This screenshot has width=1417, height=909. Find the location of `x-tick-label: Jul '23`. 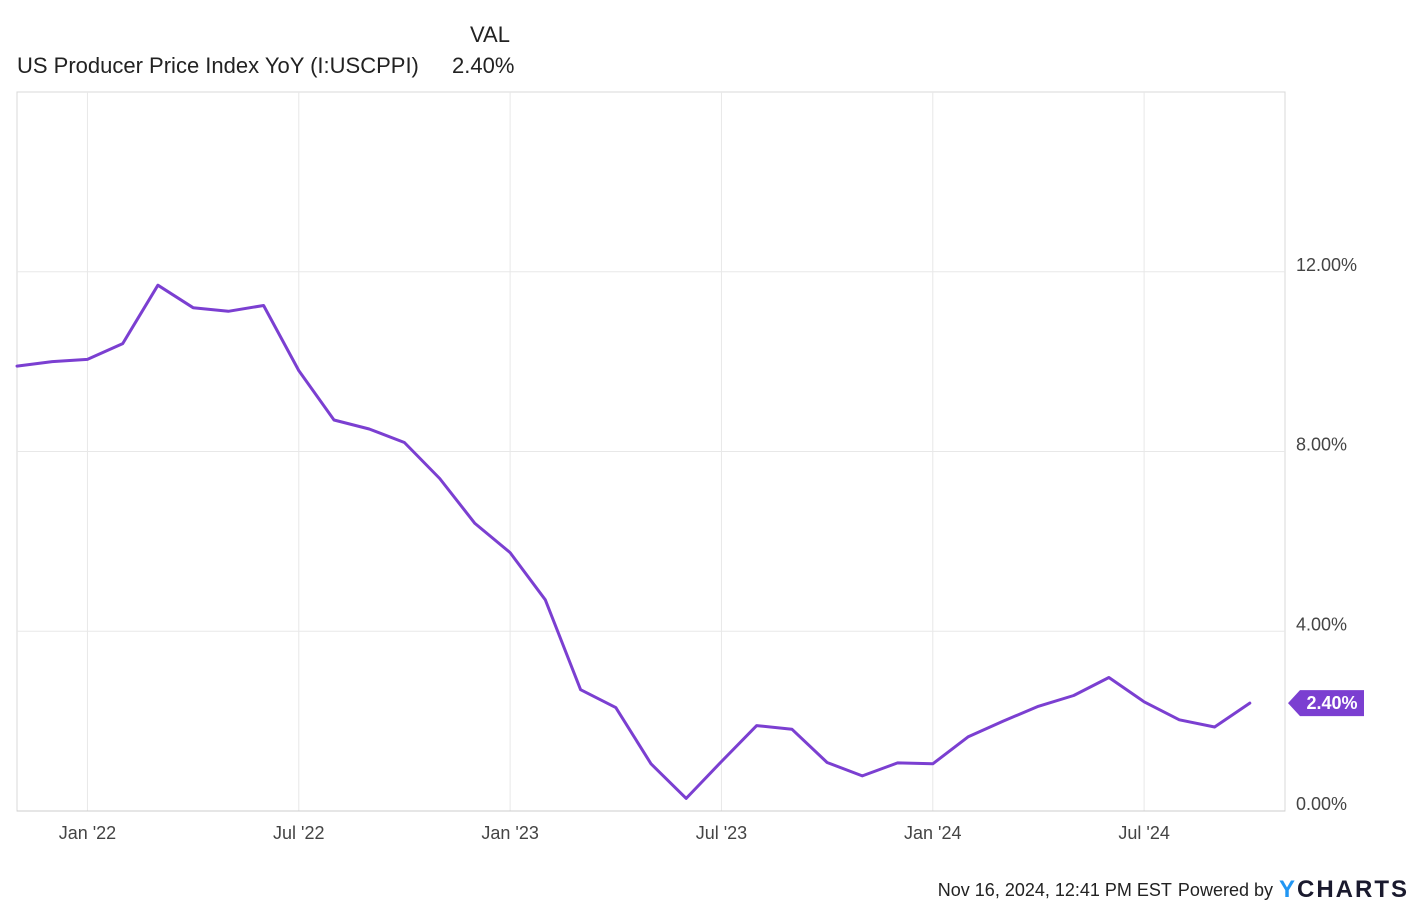

x-tick-label: Jul '23 is located at coordinates (721, 833).